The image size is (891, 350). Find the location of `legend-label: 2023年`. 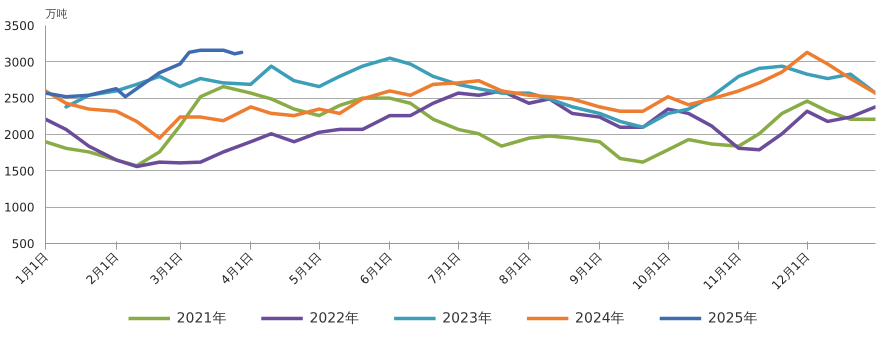

legend-label: 2023年 is located at coordinates (467, 318).